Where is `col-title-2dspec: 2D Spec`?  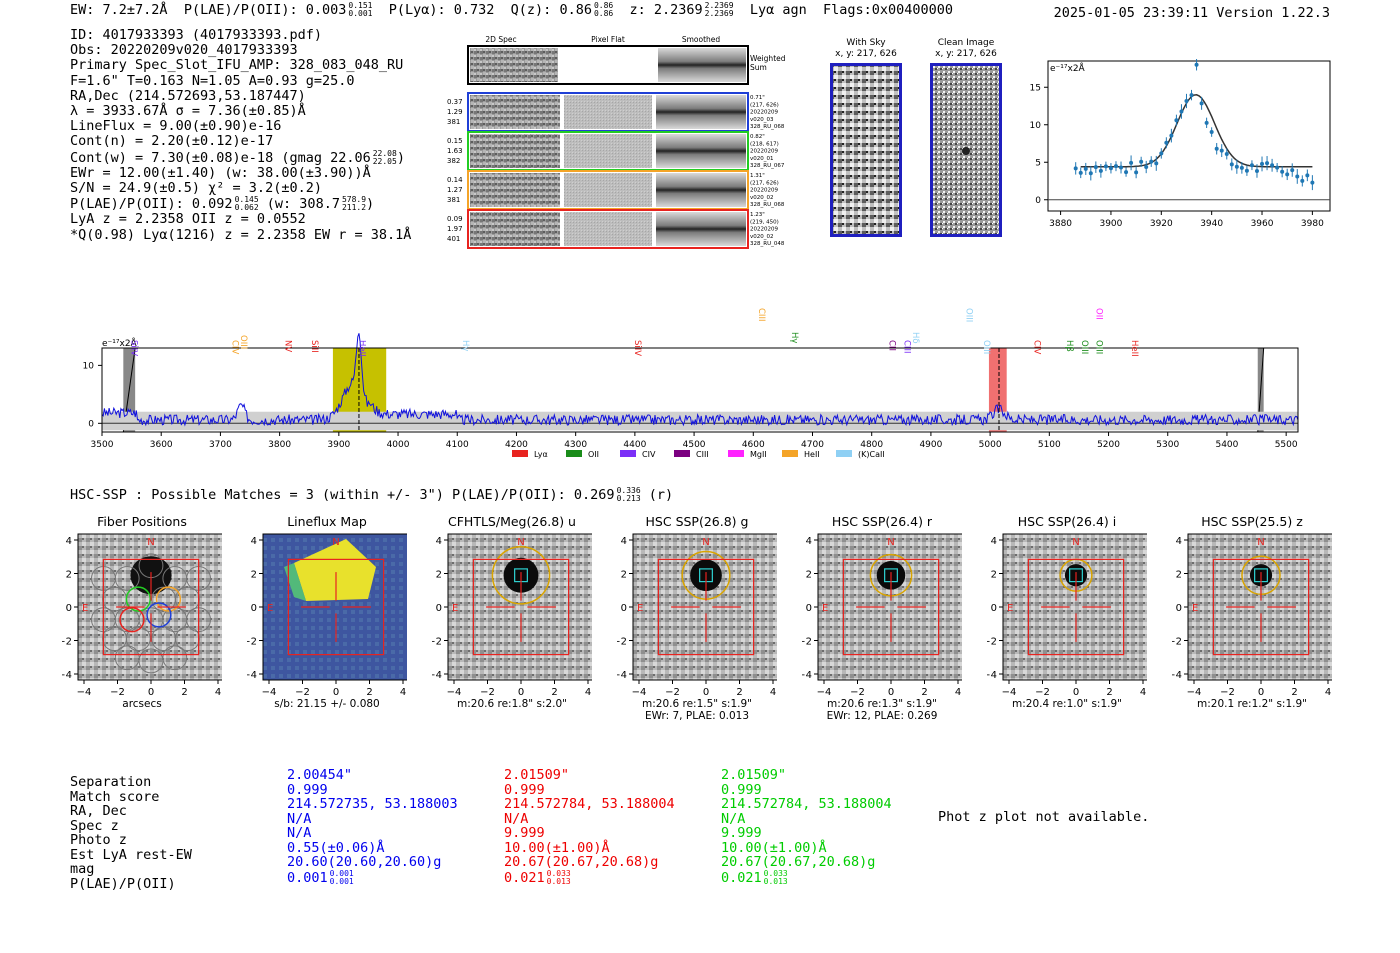 col-title-2dspec: 2D Spec is located at coordinates (500, 39).